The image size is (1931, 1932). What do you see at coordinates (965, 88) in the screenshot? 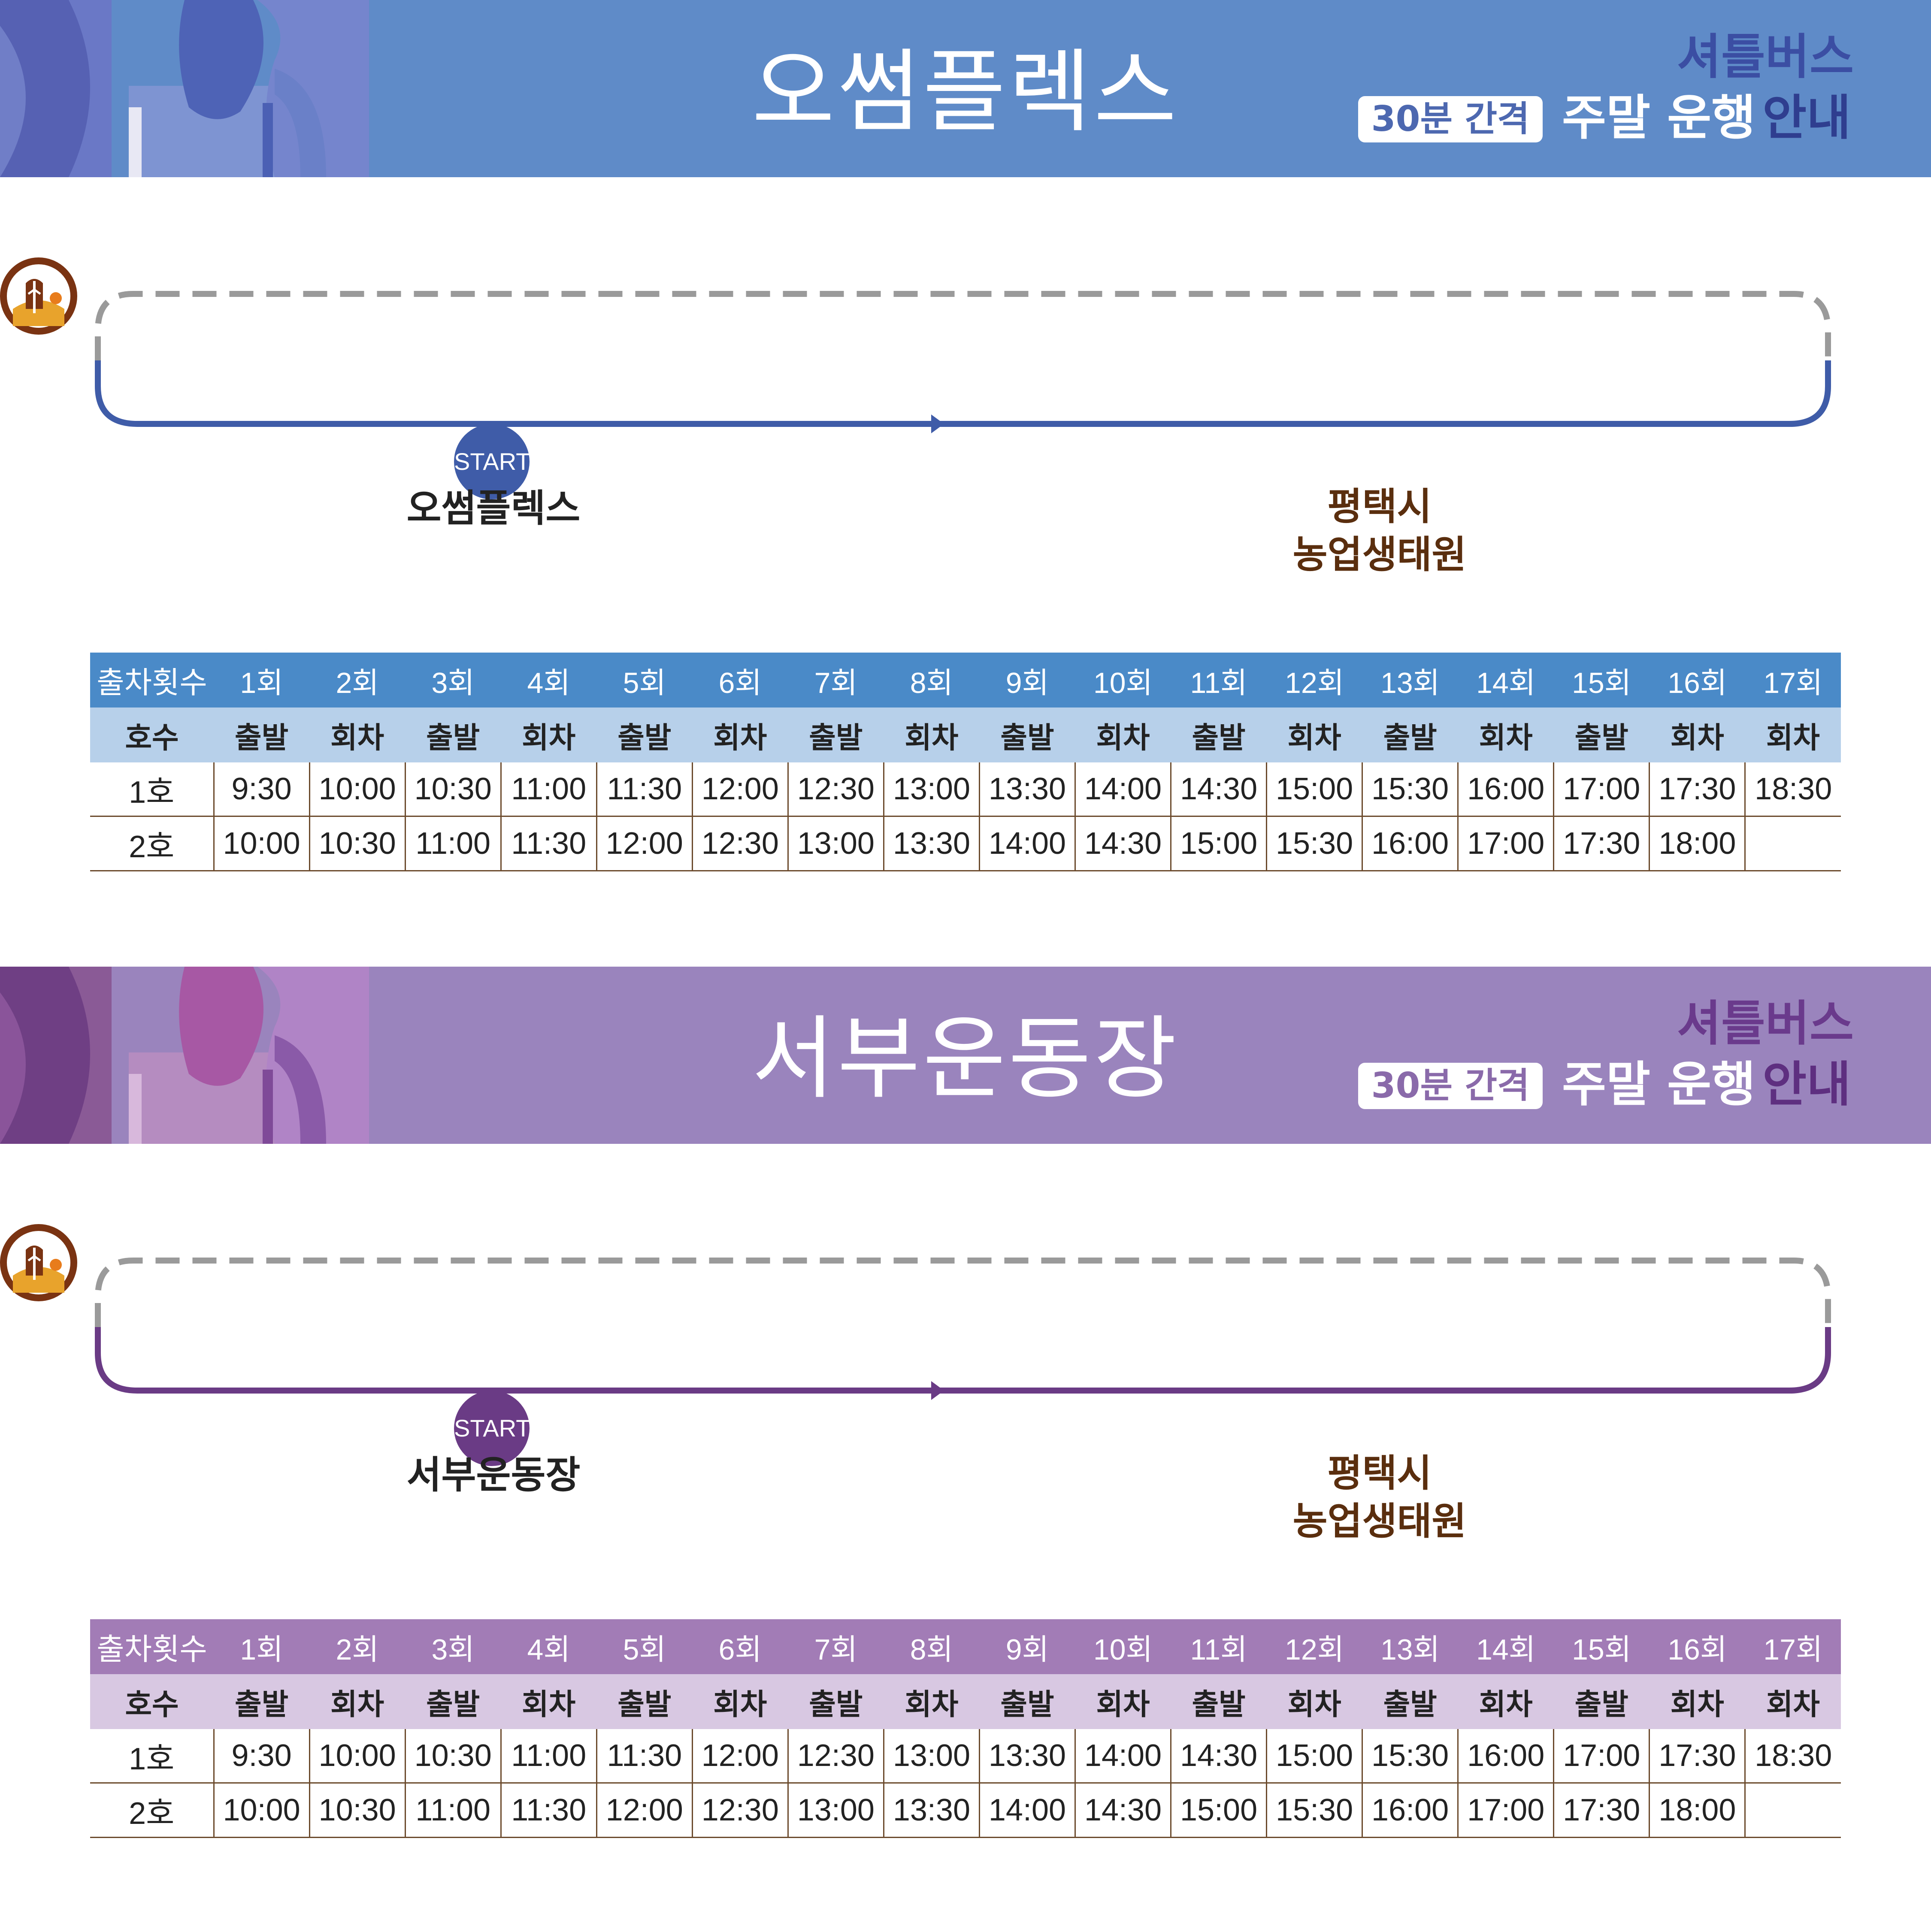
I see `section-header: 오썸플렉스 셔틀버스 30분 간격 주말 운행 안내` at bounding box center [965, 88].